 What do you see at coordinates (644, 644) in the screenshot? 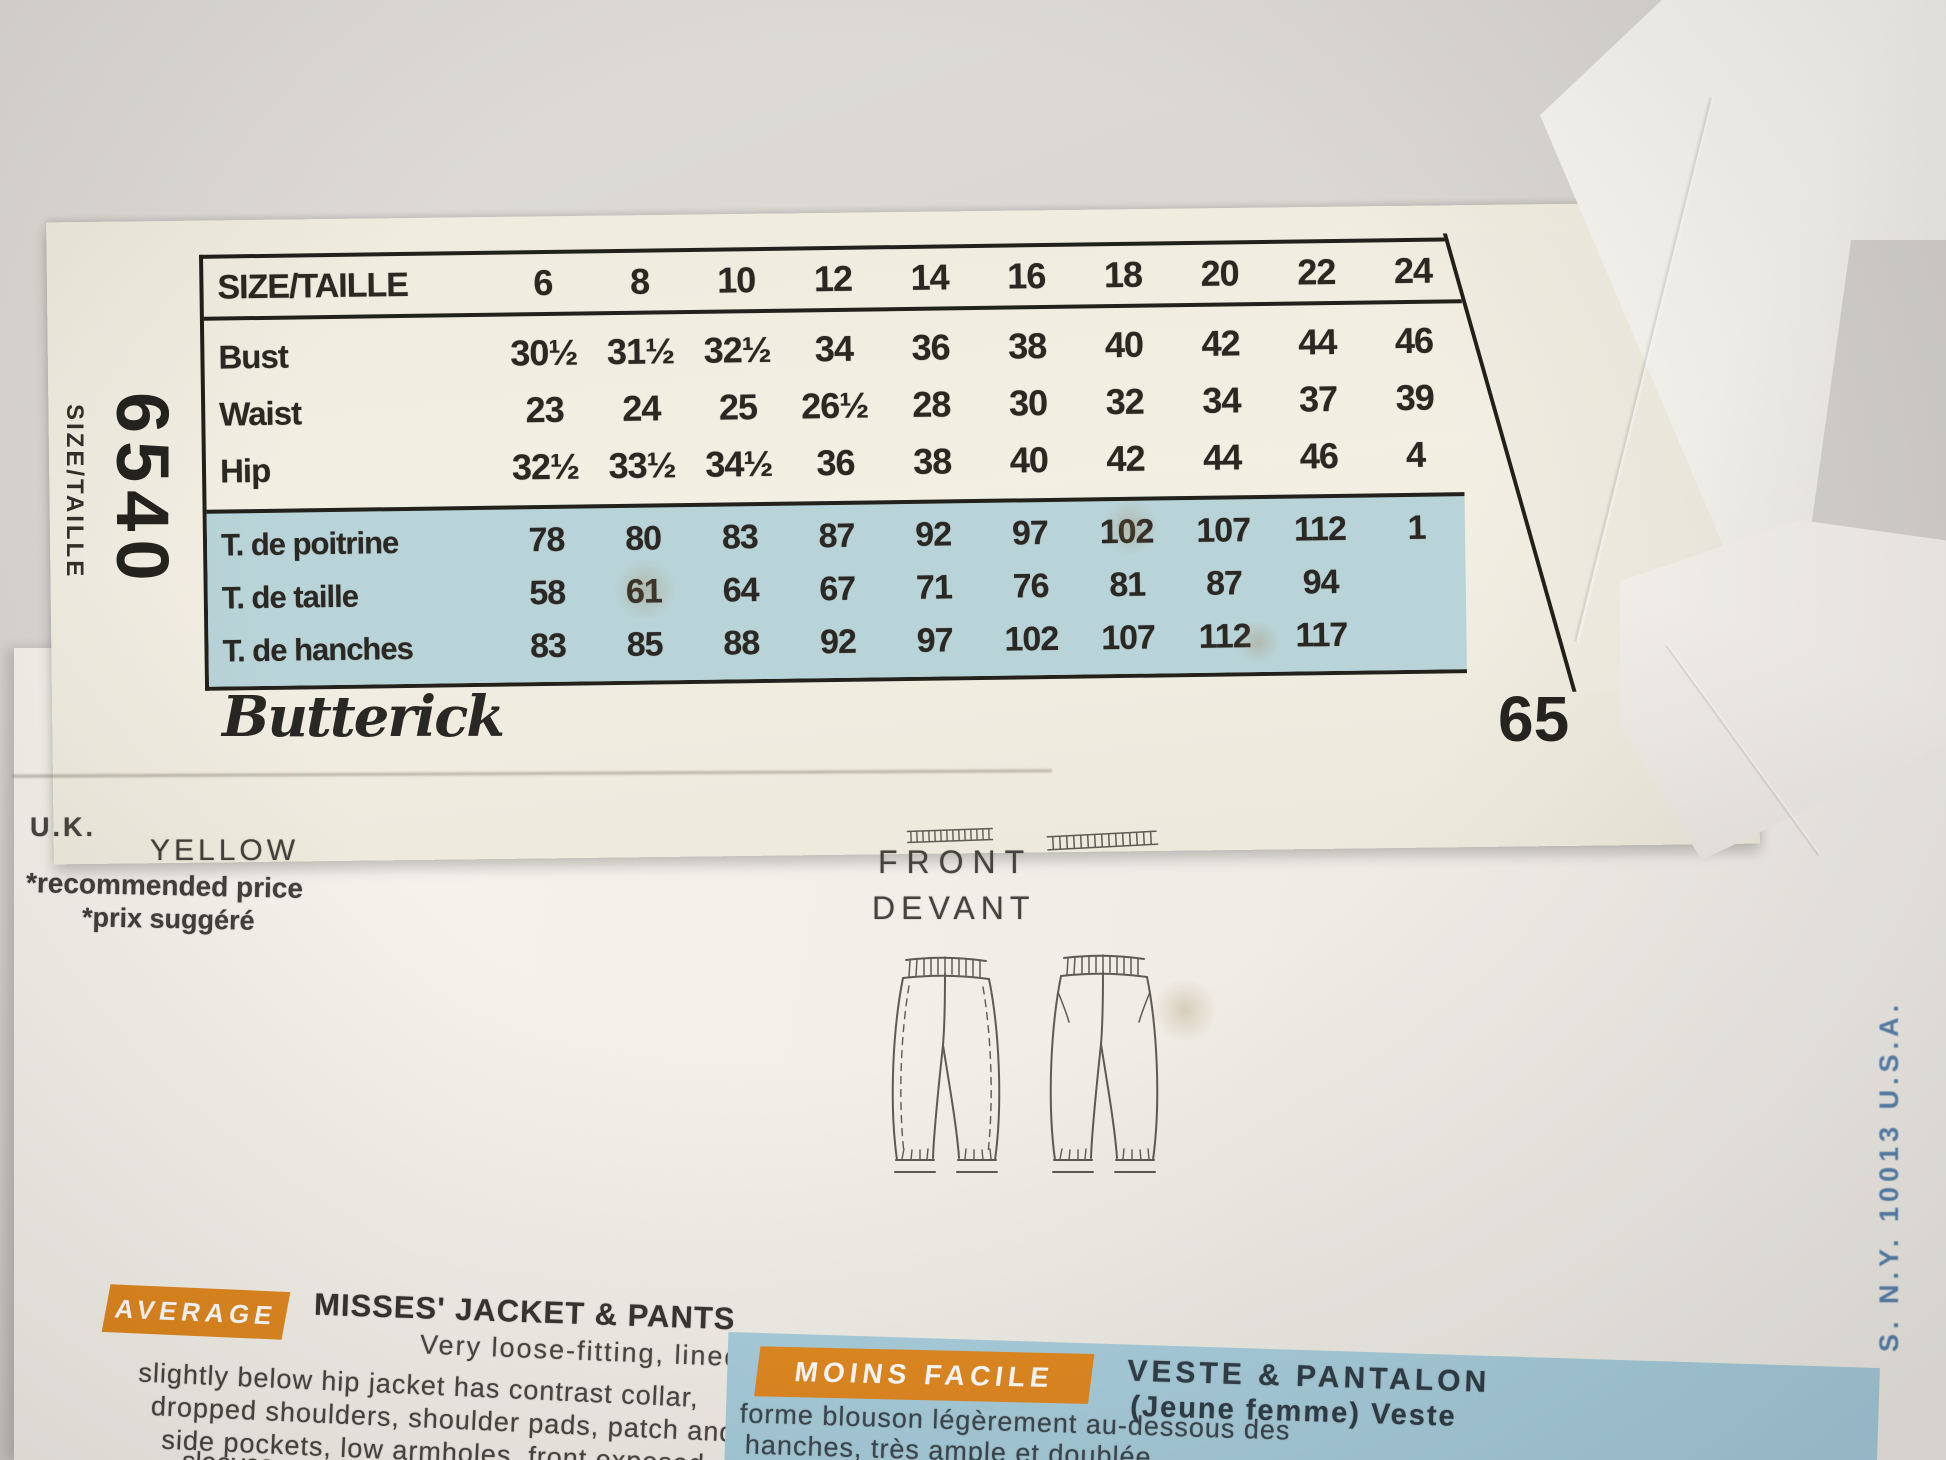
I see `measure-cell: 85` at bounding box center [644, 644].